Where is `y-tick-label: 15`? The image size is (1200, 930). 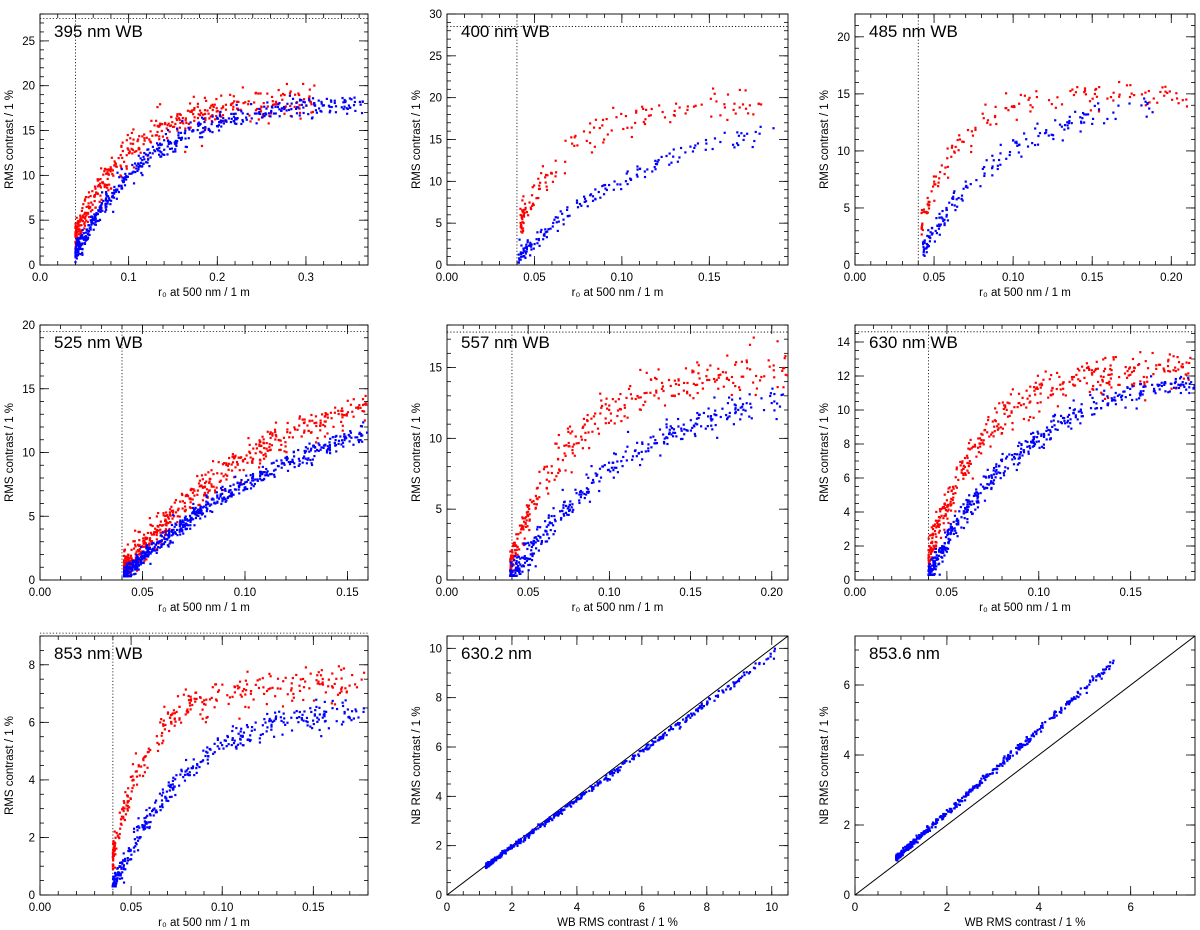
y-tick-label: 15 is located at coordinates (28, 132).